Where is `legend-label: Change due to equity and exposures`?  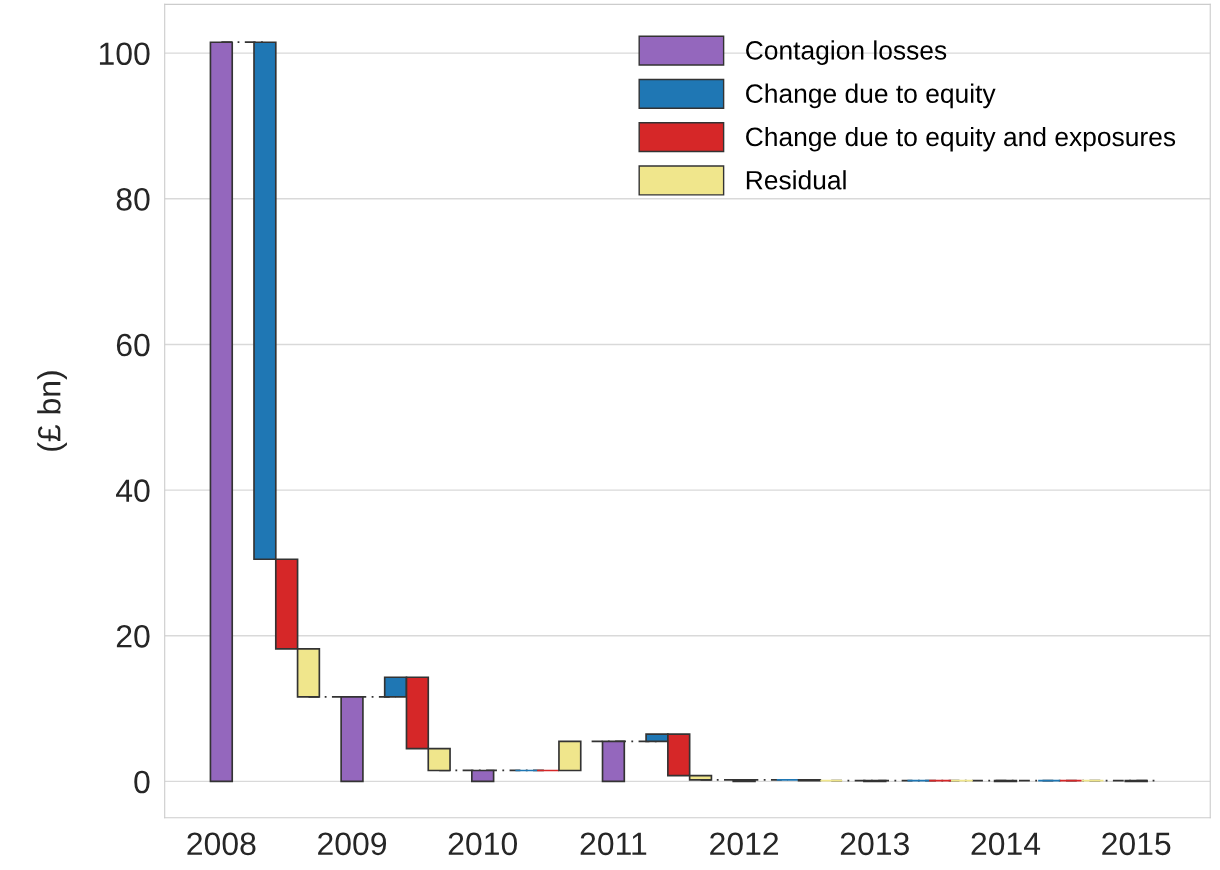
legend-label: Change due to equity and exposures is located at coordinates (961, 139).